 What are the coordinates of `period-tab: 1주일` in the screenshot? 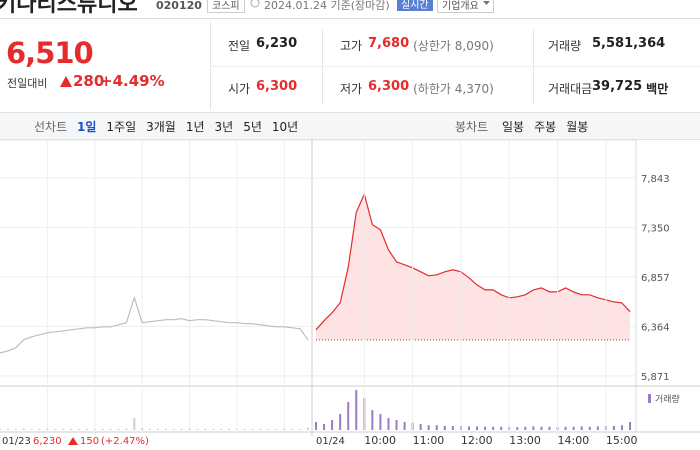 It's located at (121, 127).